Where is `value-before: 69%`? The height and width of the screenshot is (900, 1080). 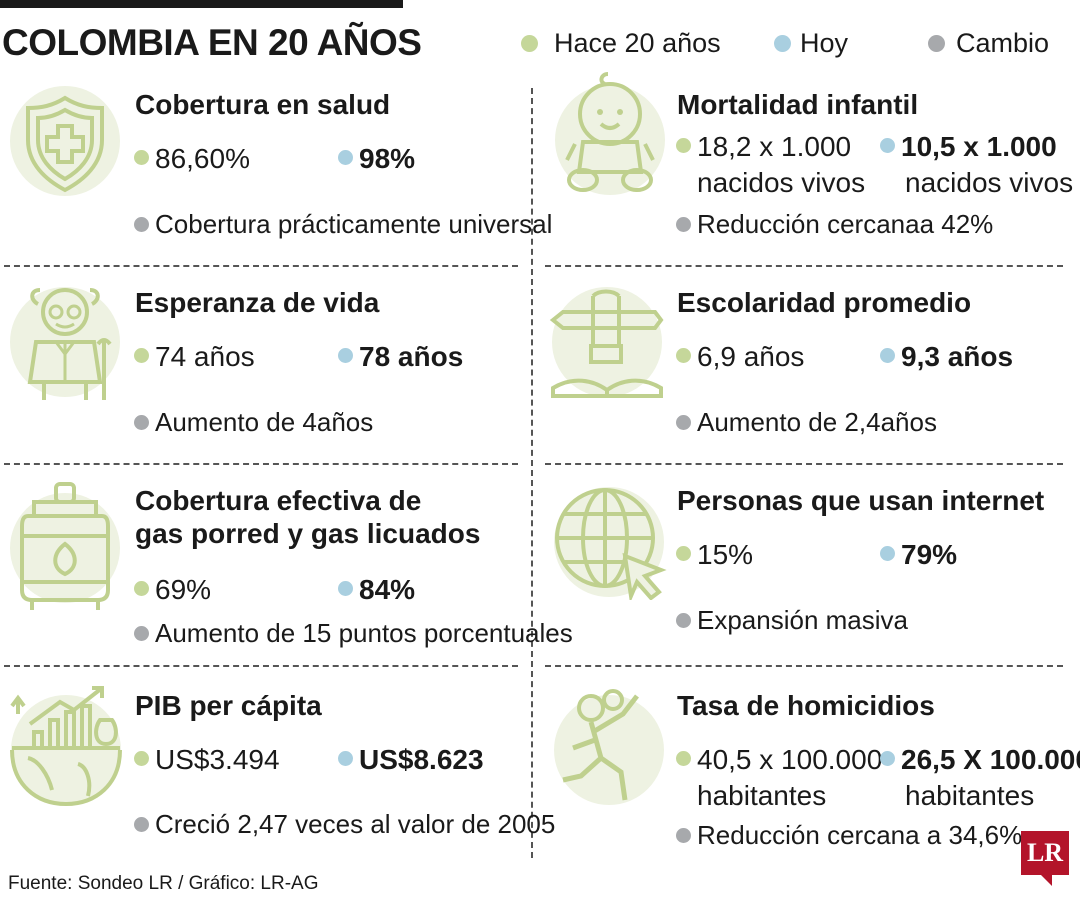
value-before: 69% is located at coordinates (172, 590).